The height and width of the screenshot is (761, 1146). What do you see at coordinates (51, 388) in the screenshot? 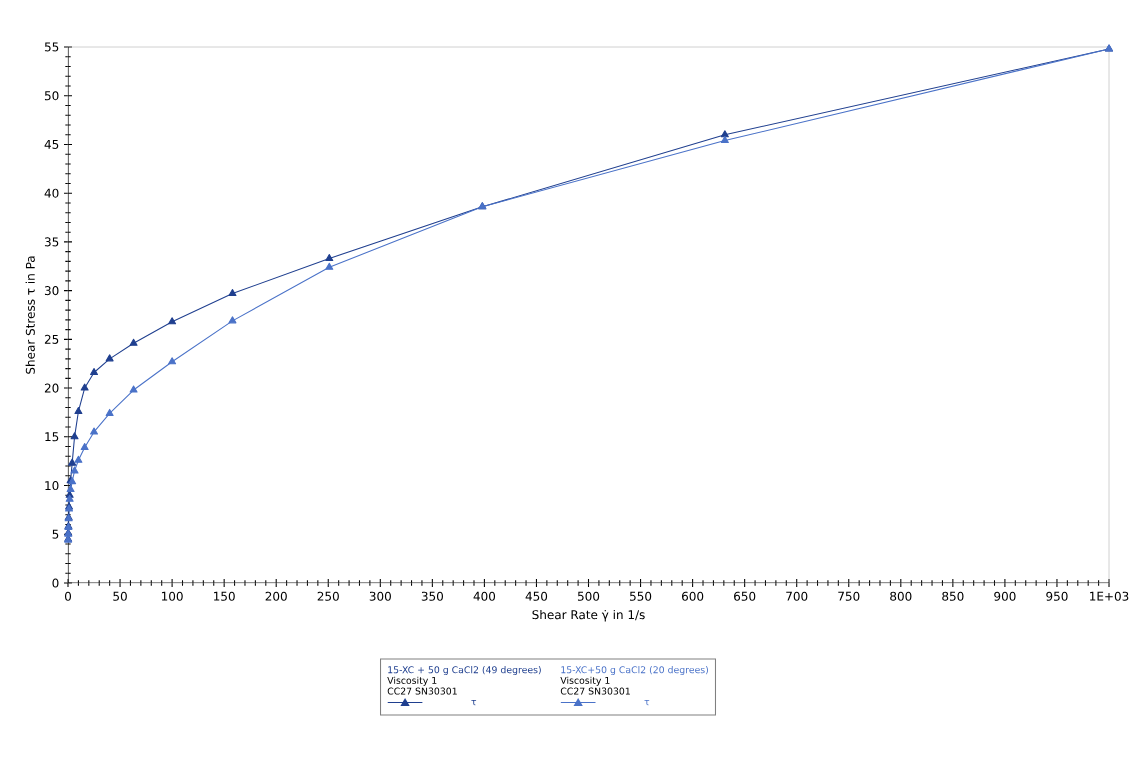
I see `y-tick-label: 20` at bounding box center [51, 388].